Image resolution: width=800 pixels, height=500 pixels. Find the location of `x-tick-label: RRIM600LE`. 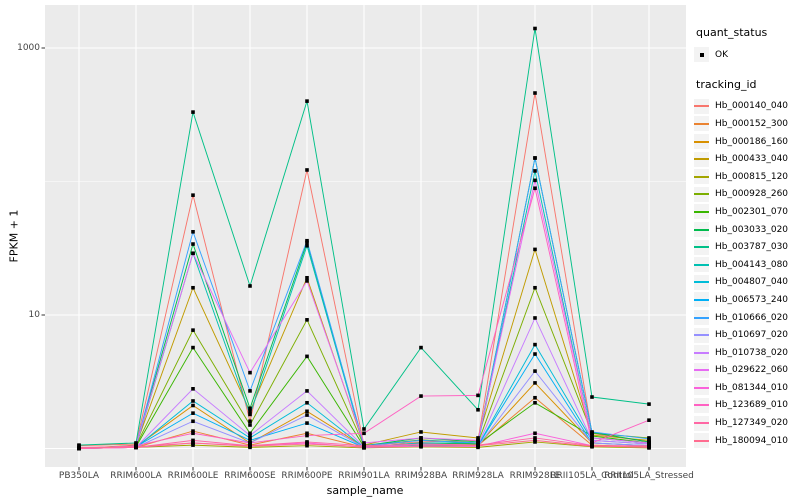

x-tick-label: RRIM600LE is located at coordinates (193, 476).